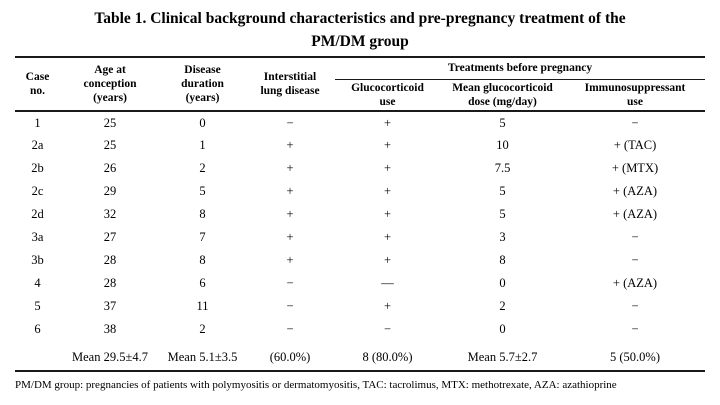 This screenshot has height=405, width=720. What do you see at coordinates (110, 214) in the screenshot?
I see `cell-age: 32` at bounding box center [110, 214].